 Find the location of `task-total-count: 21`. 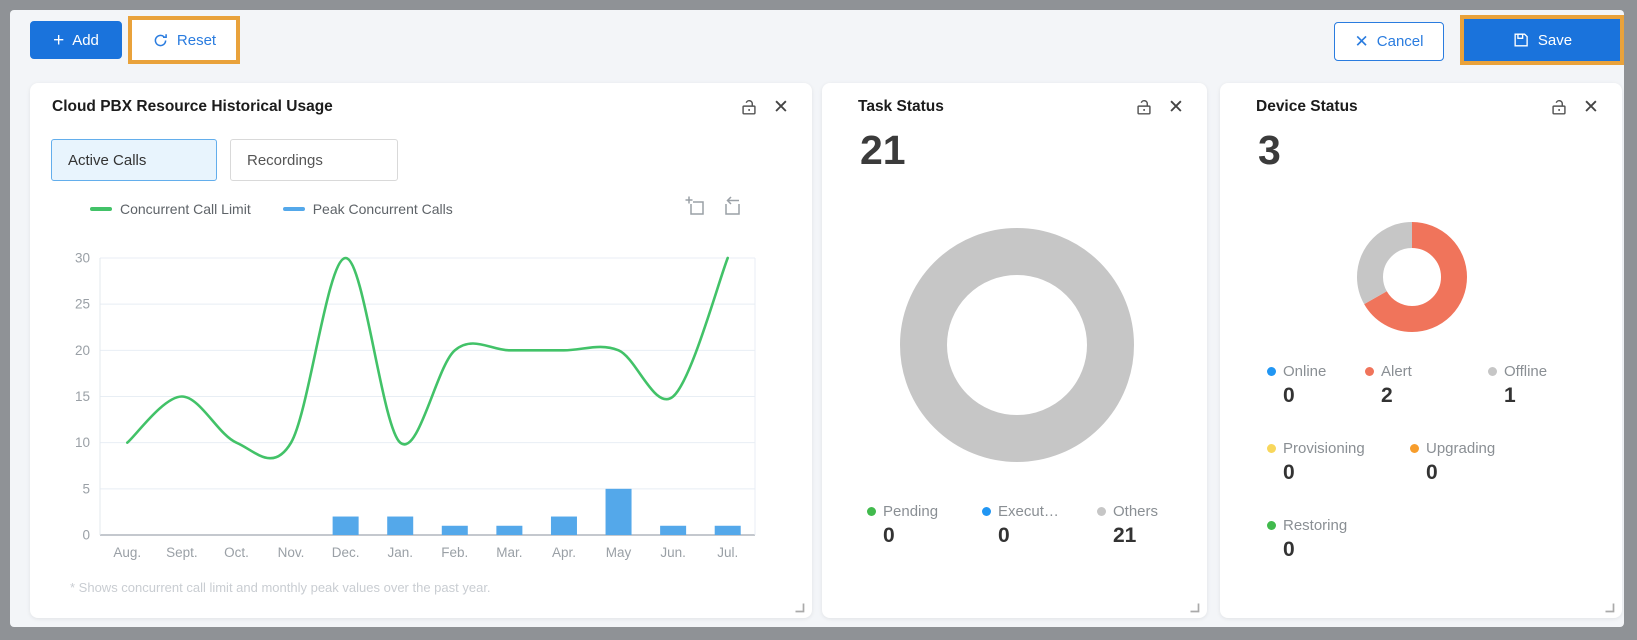

task-total-count: 21 is located at coordinates (883, 150).